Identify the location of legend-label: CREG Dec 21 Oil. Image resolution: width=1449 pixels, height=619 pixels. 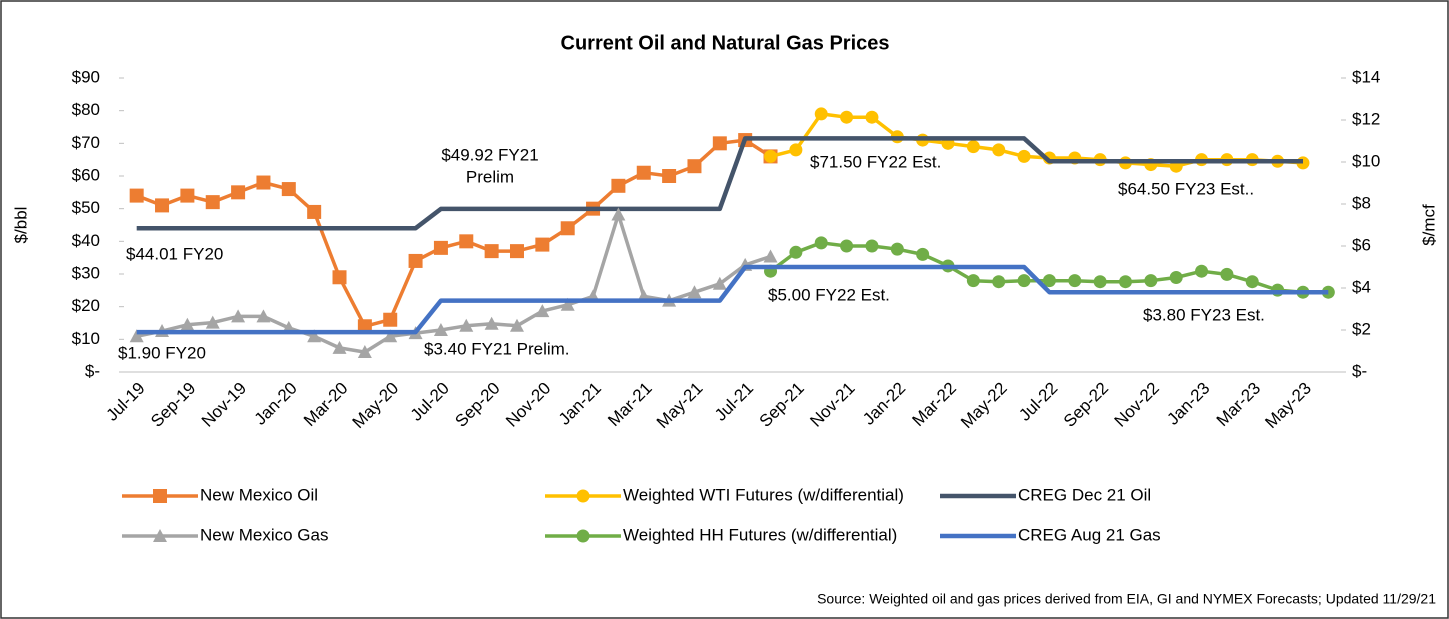
(1084, 494).